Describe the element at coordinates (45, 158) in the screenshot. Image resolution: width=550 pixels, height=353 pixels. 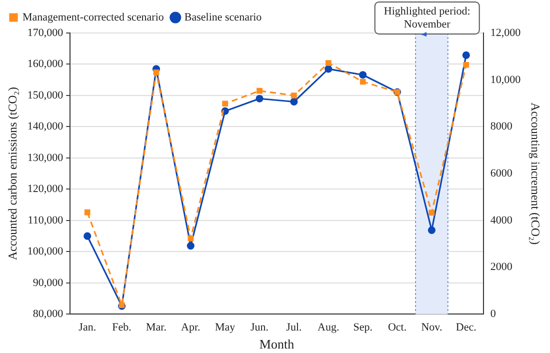
I see `y-tick-label: 130,000` at that location.